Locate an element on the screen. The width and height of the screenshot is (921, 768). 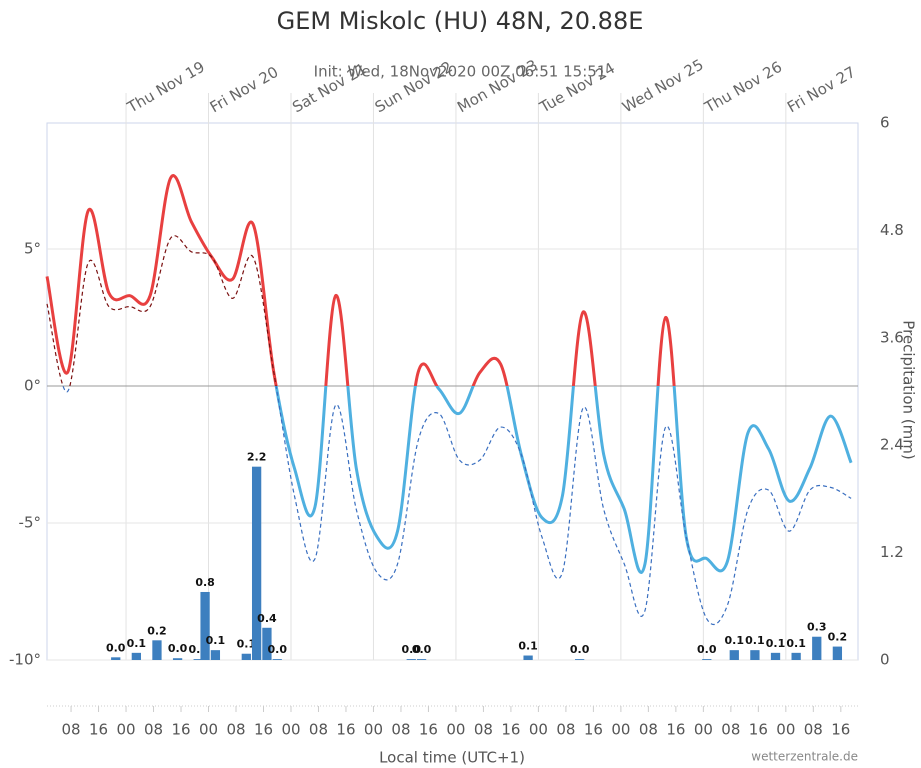
y2-axis-label: Precipitation (mm) is located at coordinates (909, 389).